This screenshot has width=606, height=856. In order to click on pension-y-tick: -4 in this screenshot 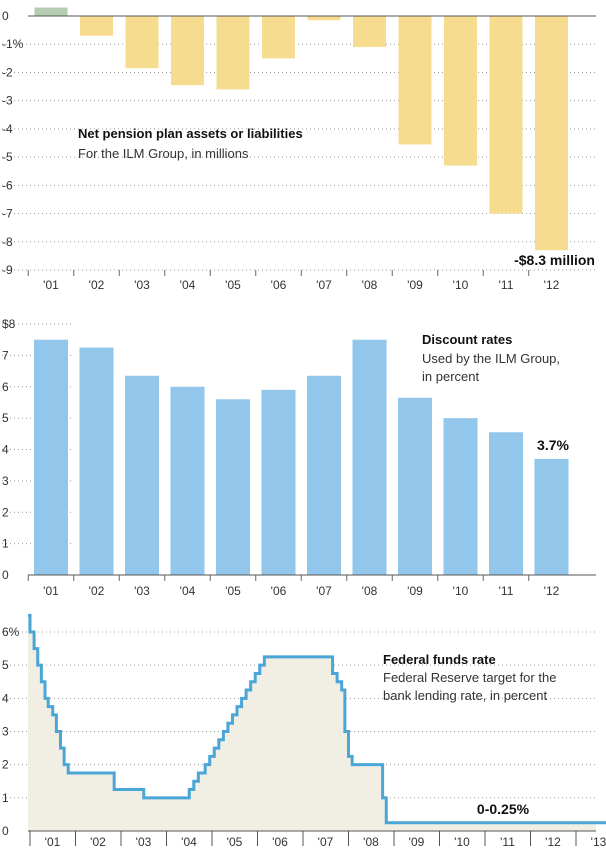, I will do `click(7, 129)`.